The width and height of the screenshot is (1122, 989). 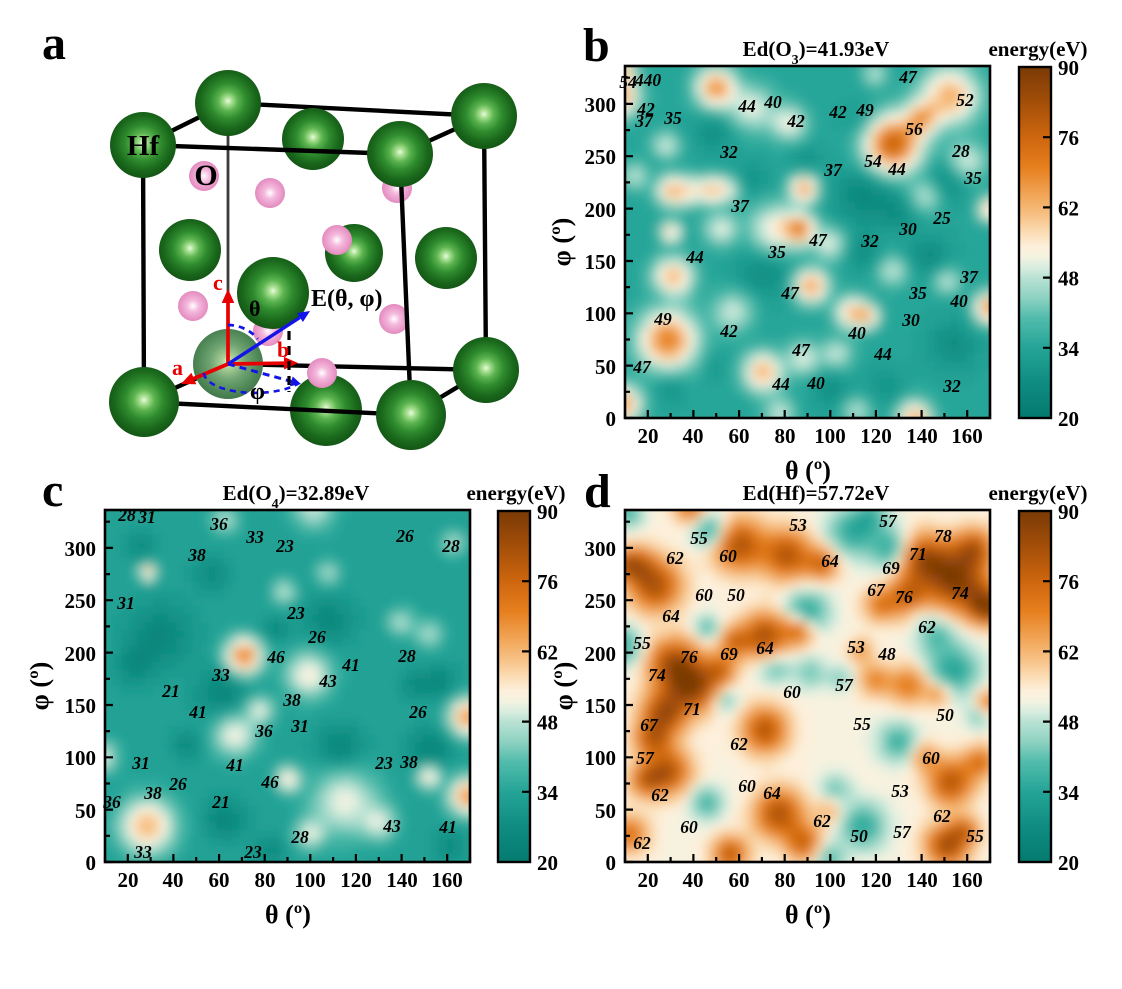 What do you see at coordinates (450, 546) in the screenshot?
I see `svg-text: 28` at bounding box center [450, 546].